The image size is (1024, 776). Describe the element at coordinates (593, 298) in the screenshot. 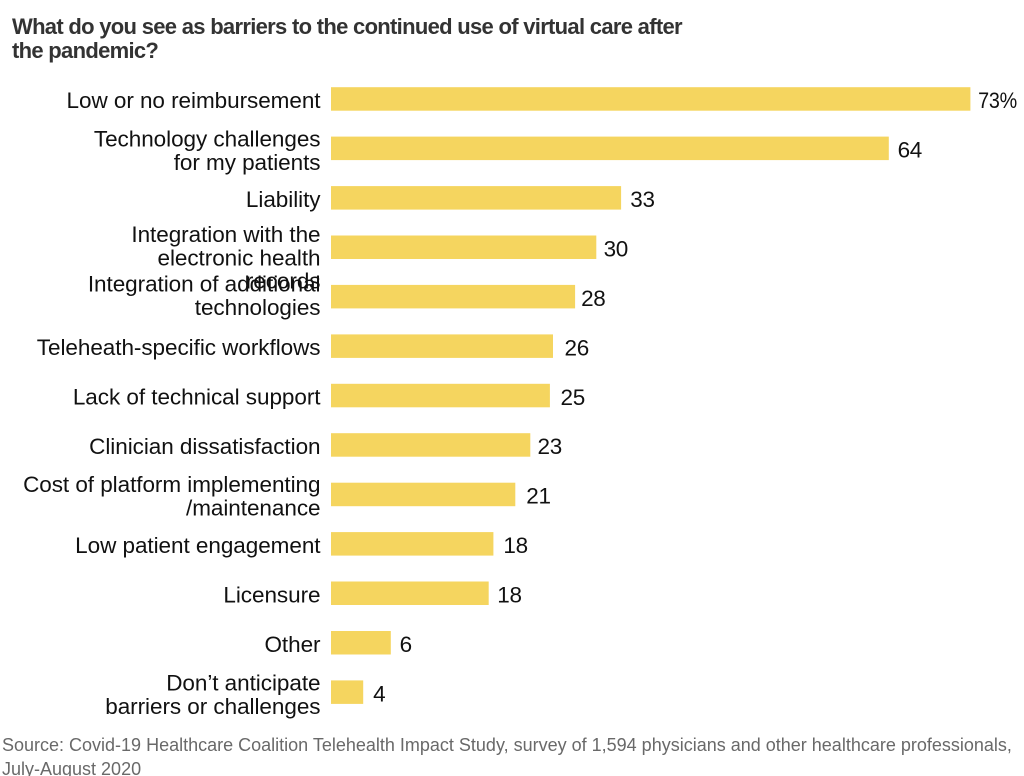

I see `svg-text: 28` at that location.